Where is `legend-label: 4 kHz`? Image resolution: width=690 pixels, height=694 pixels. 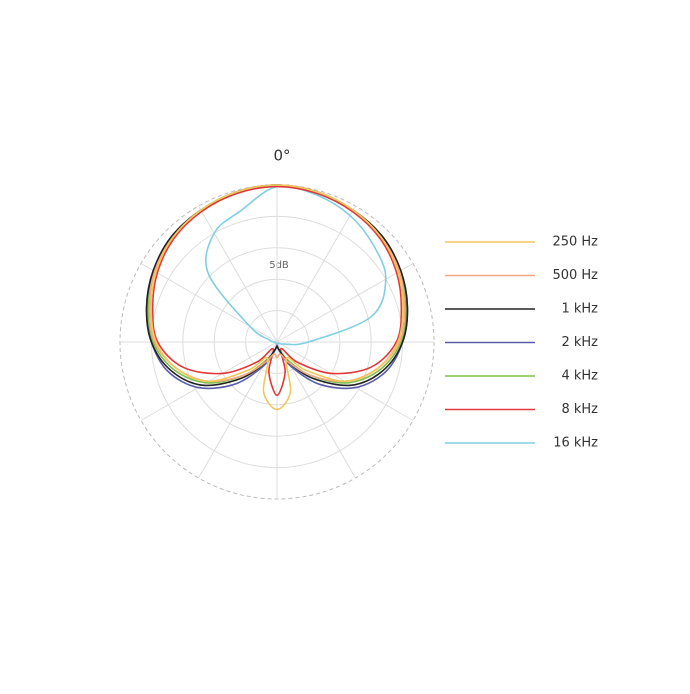
legend-label: 4 kHz is located at coordinates (579, 376).